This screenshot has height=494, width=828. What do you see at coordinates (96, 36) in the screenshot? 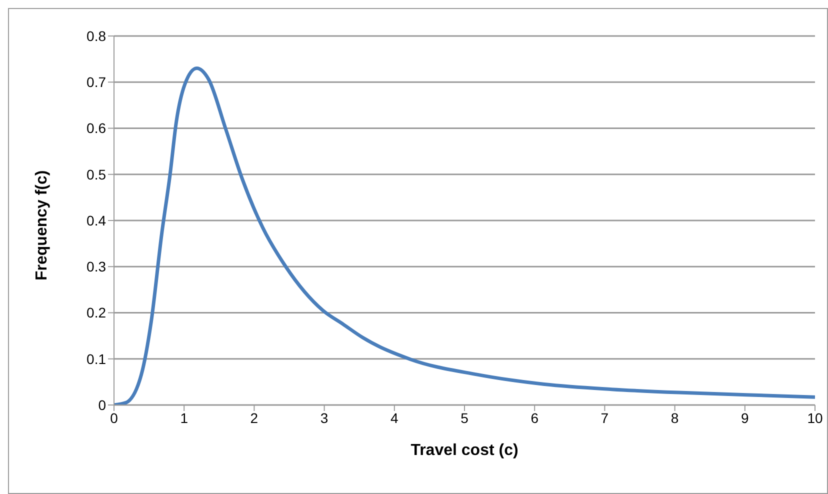
I see `y-tick-label: 0.8` at bounding box center [96, 36].